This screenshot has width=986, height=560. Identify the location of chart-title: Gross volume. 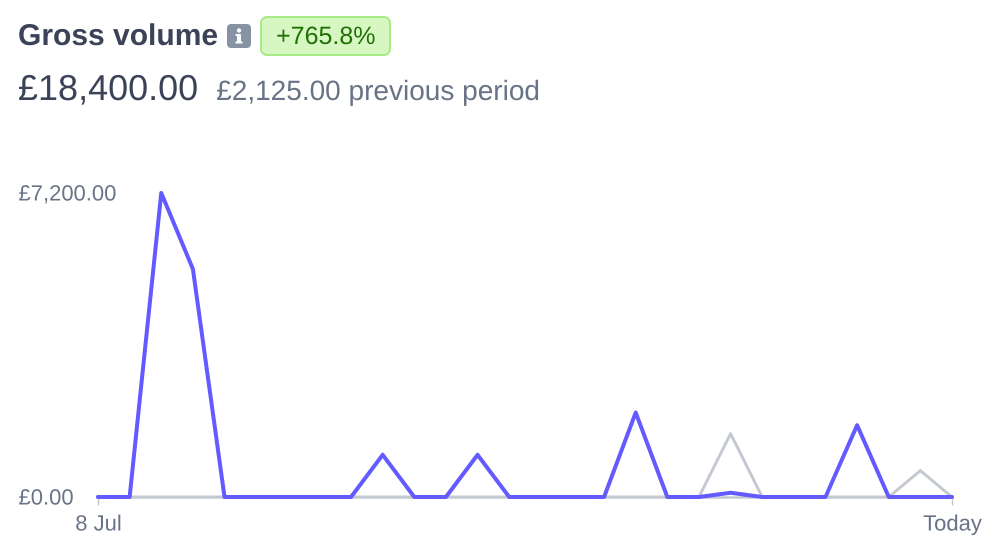
(118, 36).